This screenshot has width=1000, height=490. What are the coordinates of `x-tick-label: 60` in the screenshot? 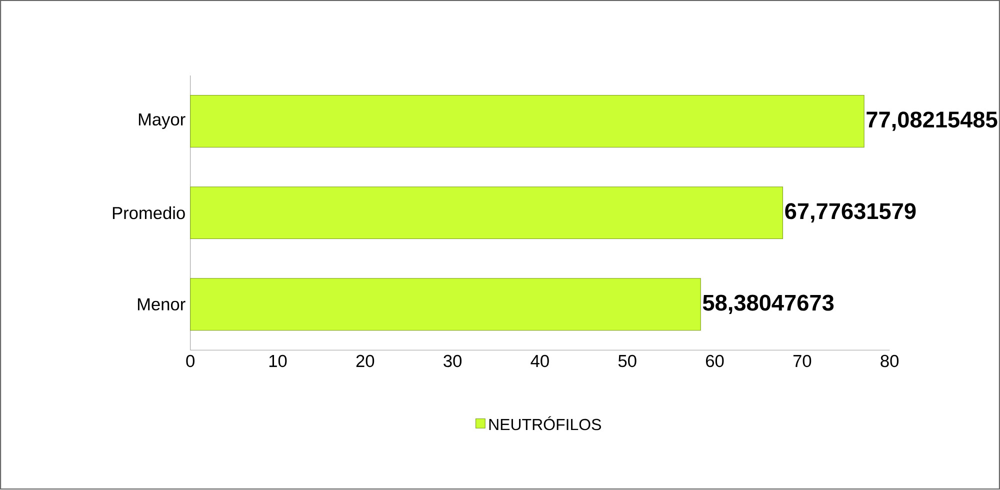 It's located at (715, 361).